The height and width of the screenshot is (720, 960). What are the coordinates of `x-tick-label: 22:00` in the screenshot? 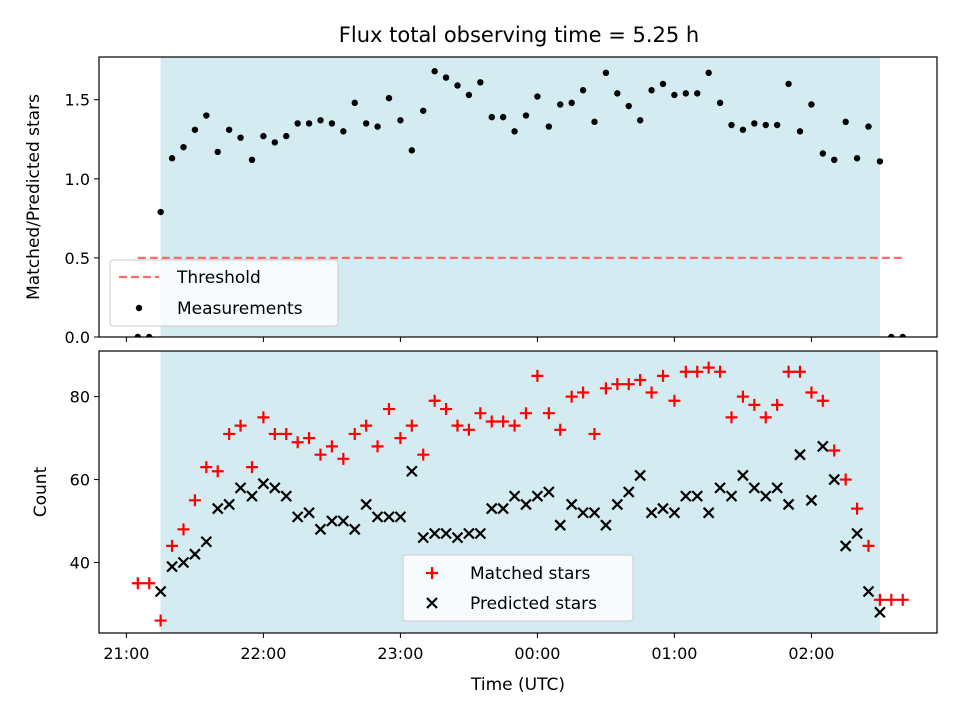 It's located at (263, 653).